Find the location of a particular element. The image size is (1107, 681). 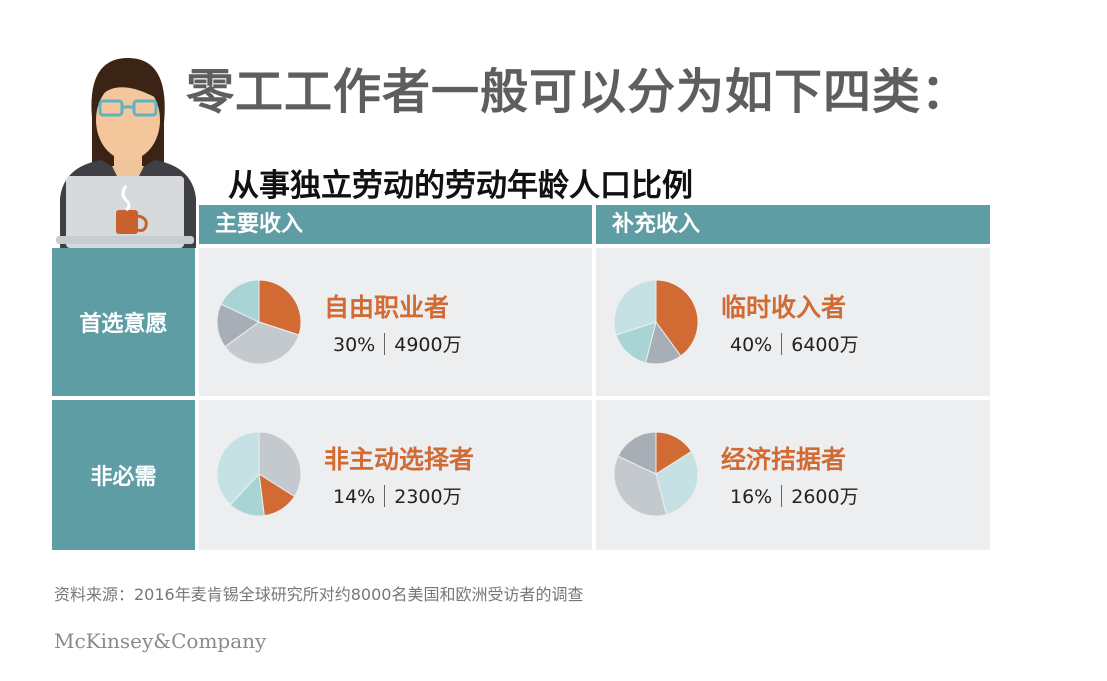

source-note: 资料来源：2016年麦肯锡全球研究所对约8000名美国和欧洲受访者的调查 is located at coordinates (319, 594).